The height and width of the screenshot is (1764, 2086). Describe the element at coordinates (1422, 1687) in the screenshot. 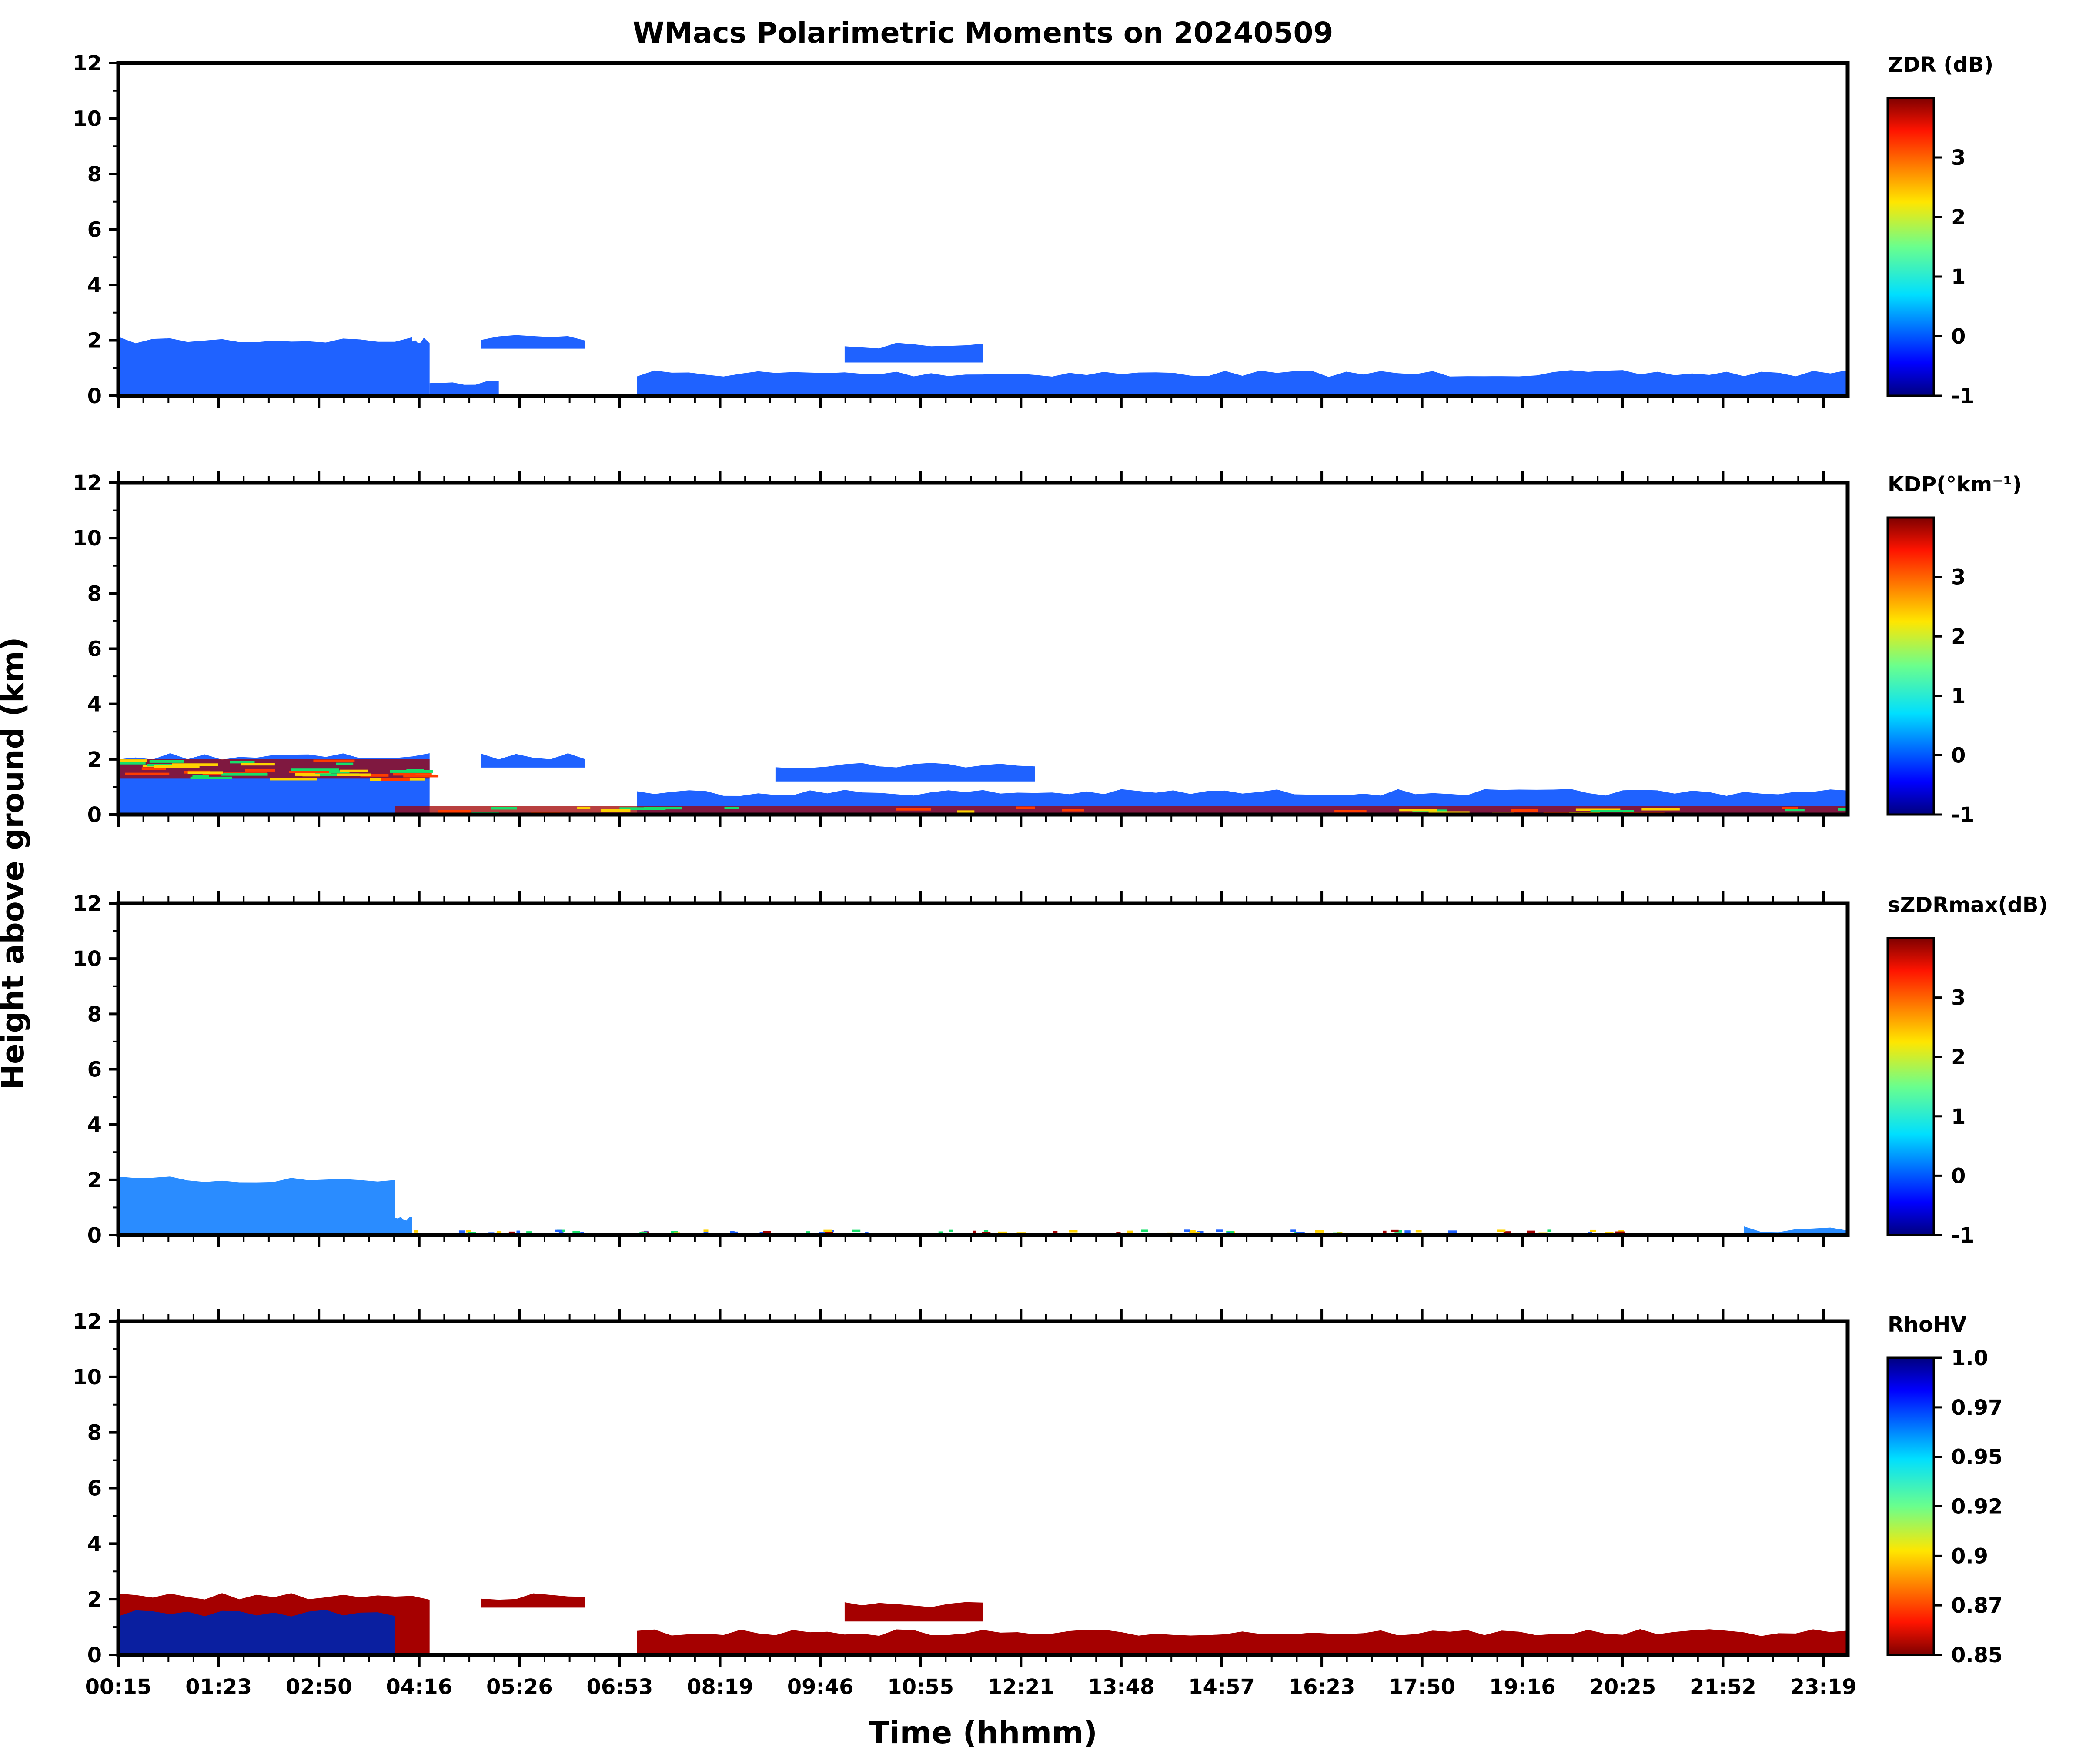

I see `x-tick-label: 17:50` at that location.